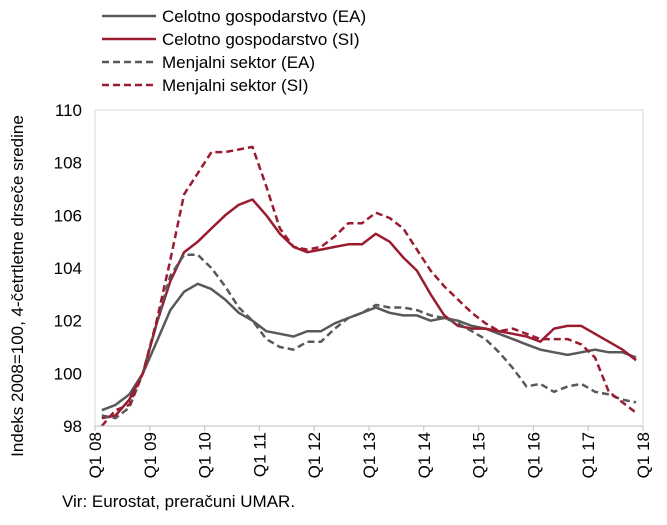 This screenshot has width=667, height=525. What do you see at coordinates (588, 455) in the screenshot?
I see `x-tick-label: Q1 17` at bounding box center [588, 455].